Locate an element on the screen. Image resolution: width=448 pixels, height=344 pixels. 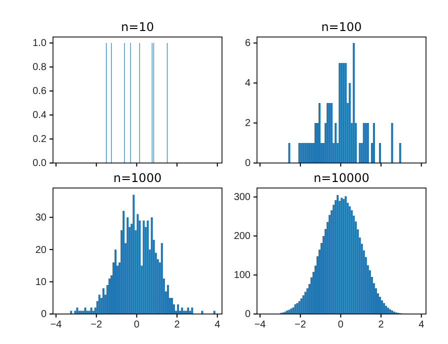
chart-title: n=10000 is located at coordinates (342, 178).